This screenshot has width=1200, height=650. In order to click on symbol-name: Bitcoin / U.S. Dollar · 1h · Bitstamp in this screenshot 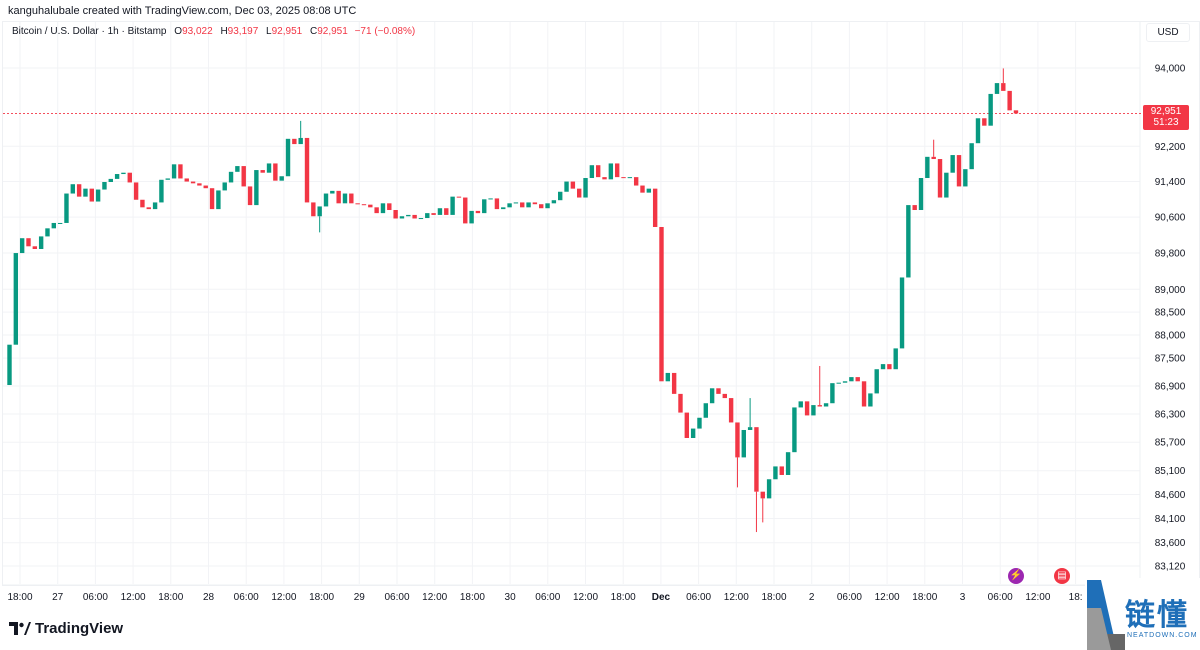, I will do `click(89, 31)`.